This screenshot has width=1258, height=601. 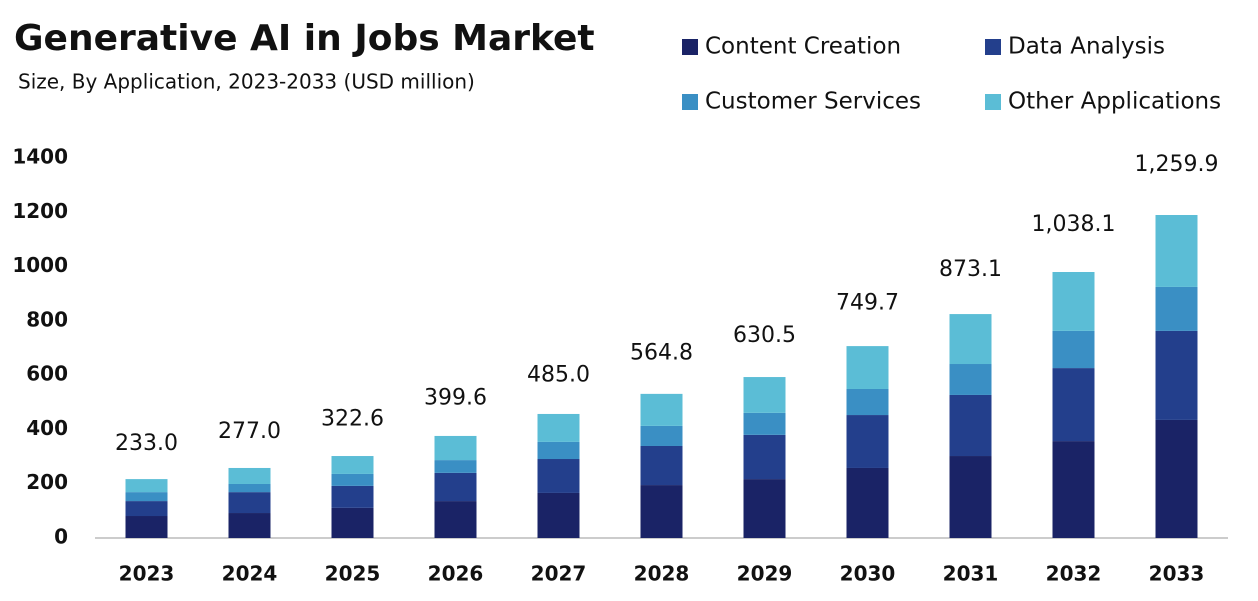 I want to click on x-tick-label: 2033, so click(x=1177, y=574).